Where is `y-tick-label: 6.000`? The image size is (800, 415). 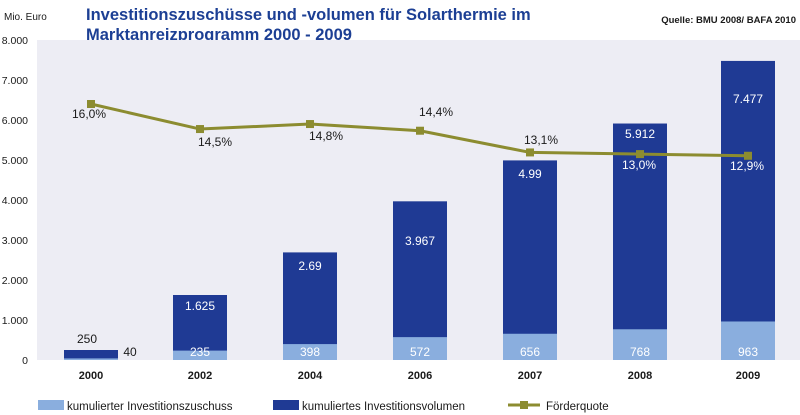 y-tick-label: 6.000 is located at coordinates (15, 121).